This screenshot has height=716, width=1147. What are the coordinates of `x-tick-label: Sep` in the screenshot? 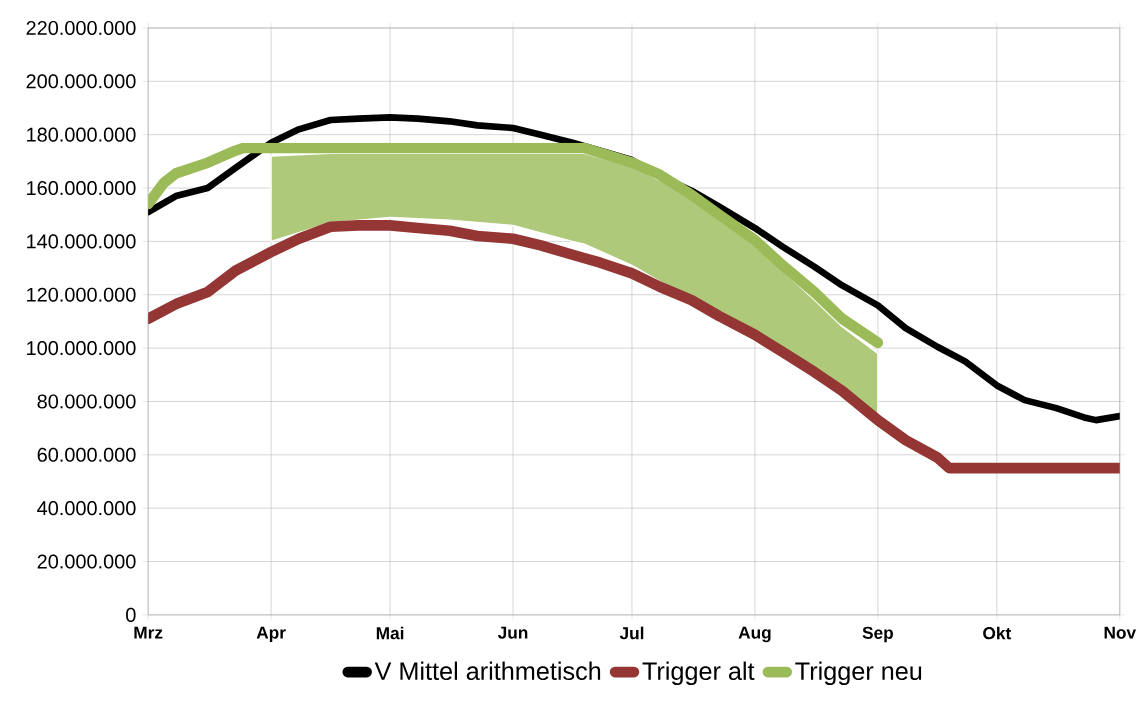 It's located at (877, 634).